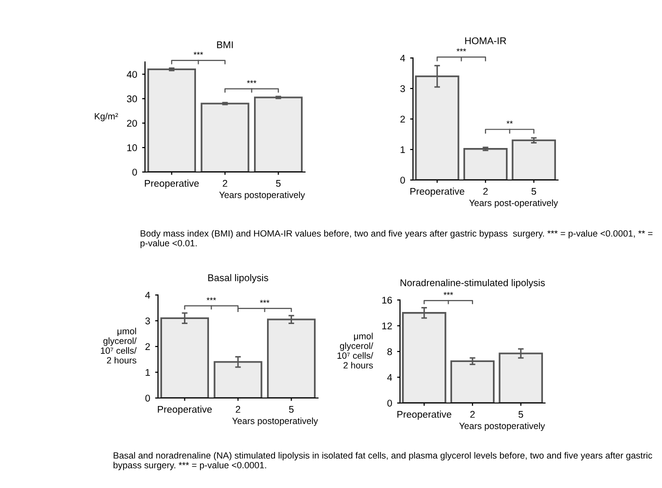 This screenshot has width=662, height=488. I want to click on chart-title: HOMA-IR, so click(485, 40).